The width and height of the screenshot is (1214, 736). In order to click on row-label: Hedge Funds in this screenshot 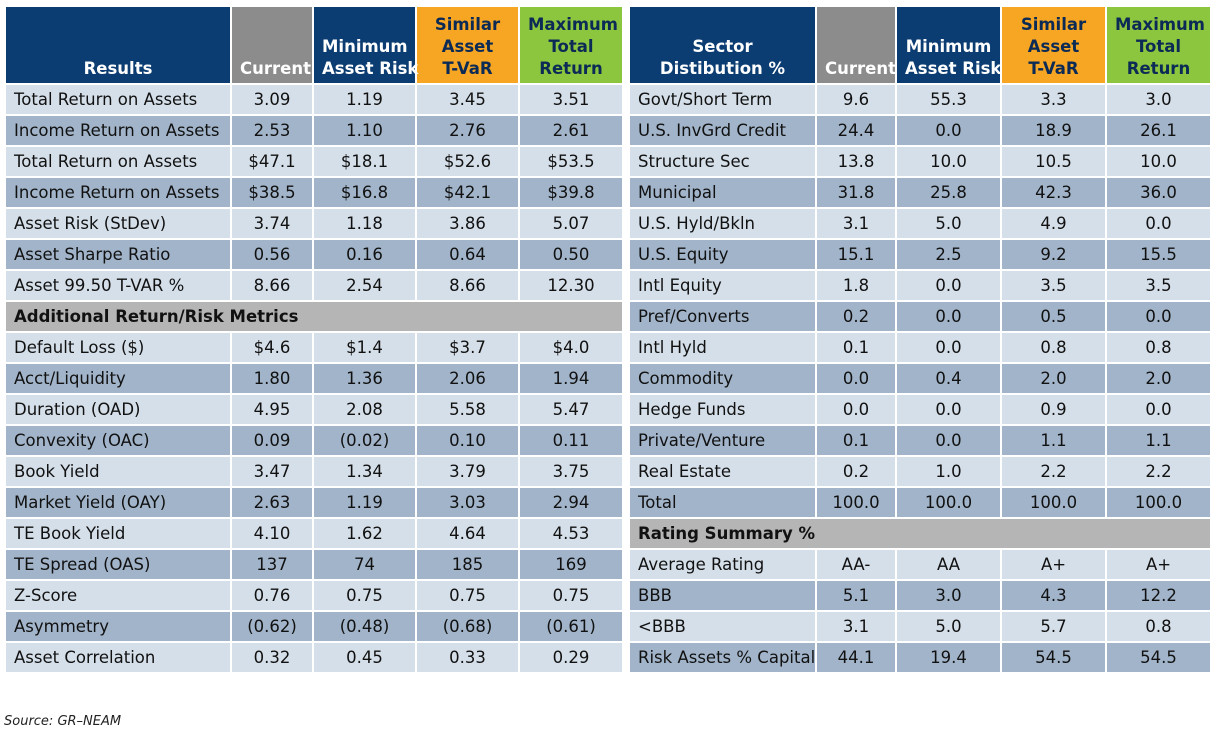, I will do `click(722, 409)`.